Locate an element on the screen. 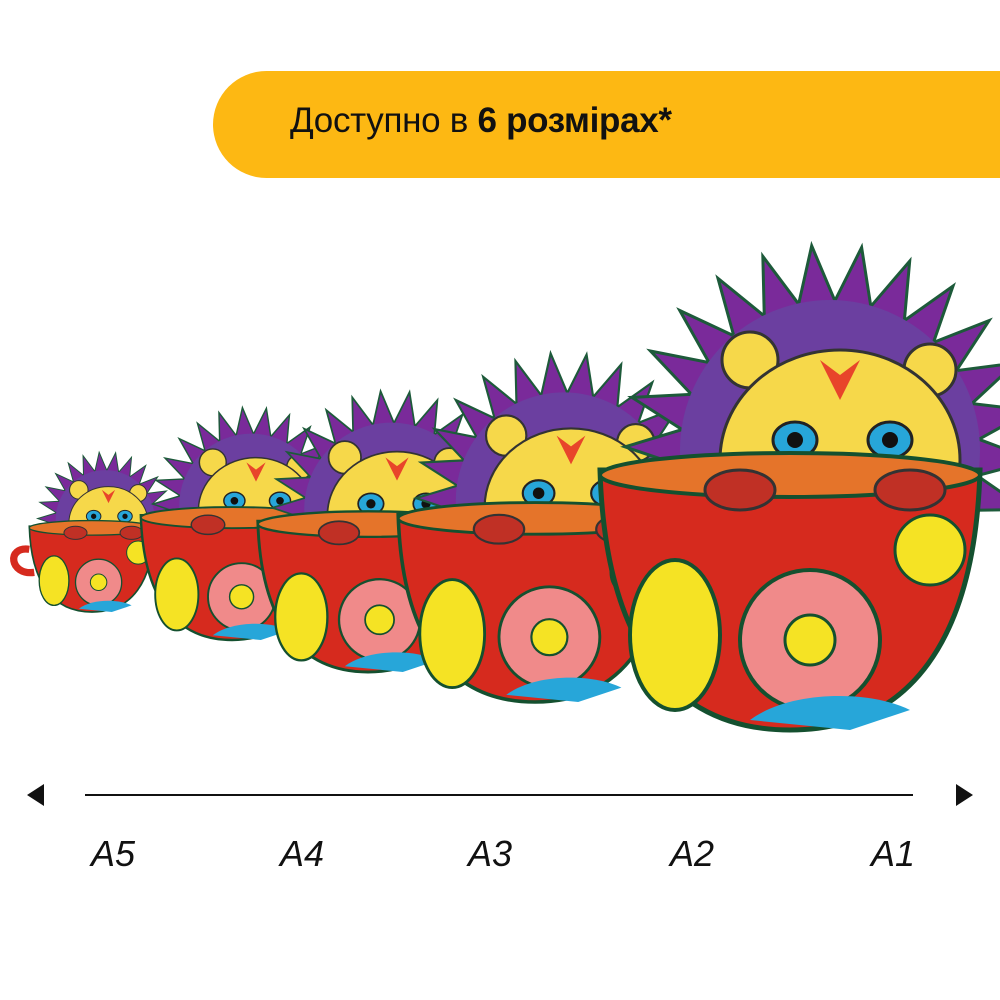 The image size is (1000, 1000). size-scale-line is located at coordinates (499, 795).